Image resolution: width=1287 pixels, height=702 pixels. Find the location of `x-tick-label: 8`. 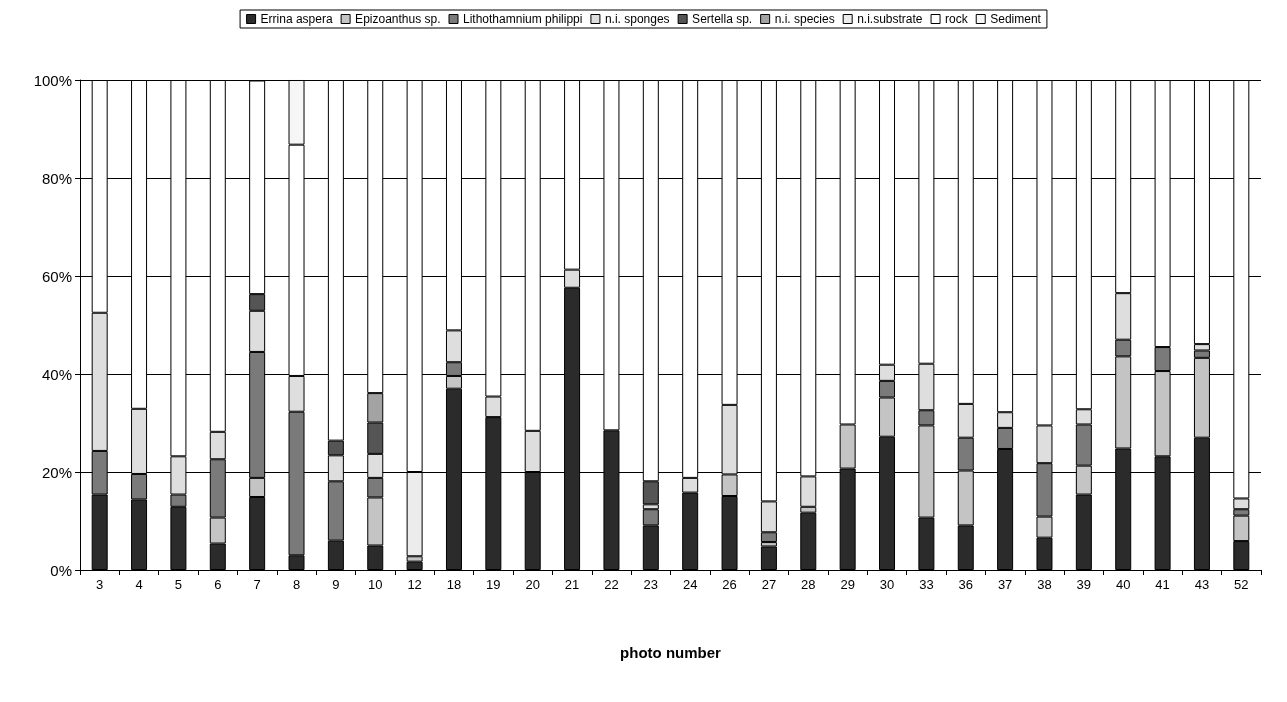

x-tick-label: 8 is located at coordinates (296, 584).